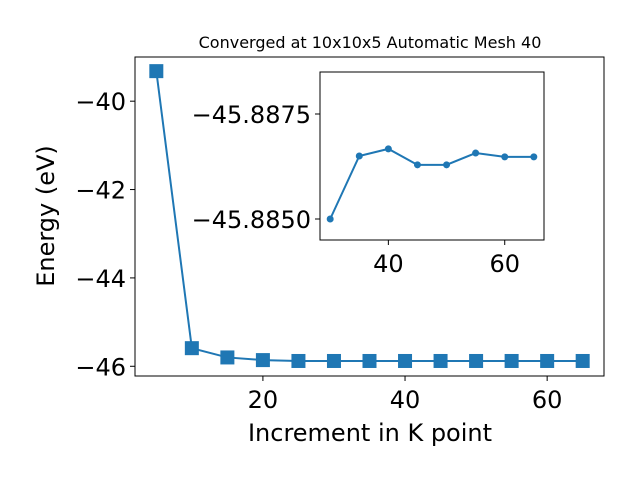 The height and width of the screenshot is (480, 640). What do you see at coordinates (46, 216) in the screenshot?
I see `y-axis-label: Energy (eV)` at bounding box center [46, 216].